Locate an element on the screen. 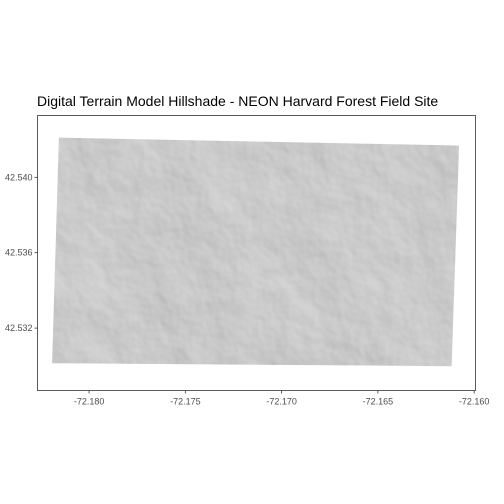 This screenshot has height=504, width=504. x-tick-label: -72.180 is located at coordinates (89, 402).